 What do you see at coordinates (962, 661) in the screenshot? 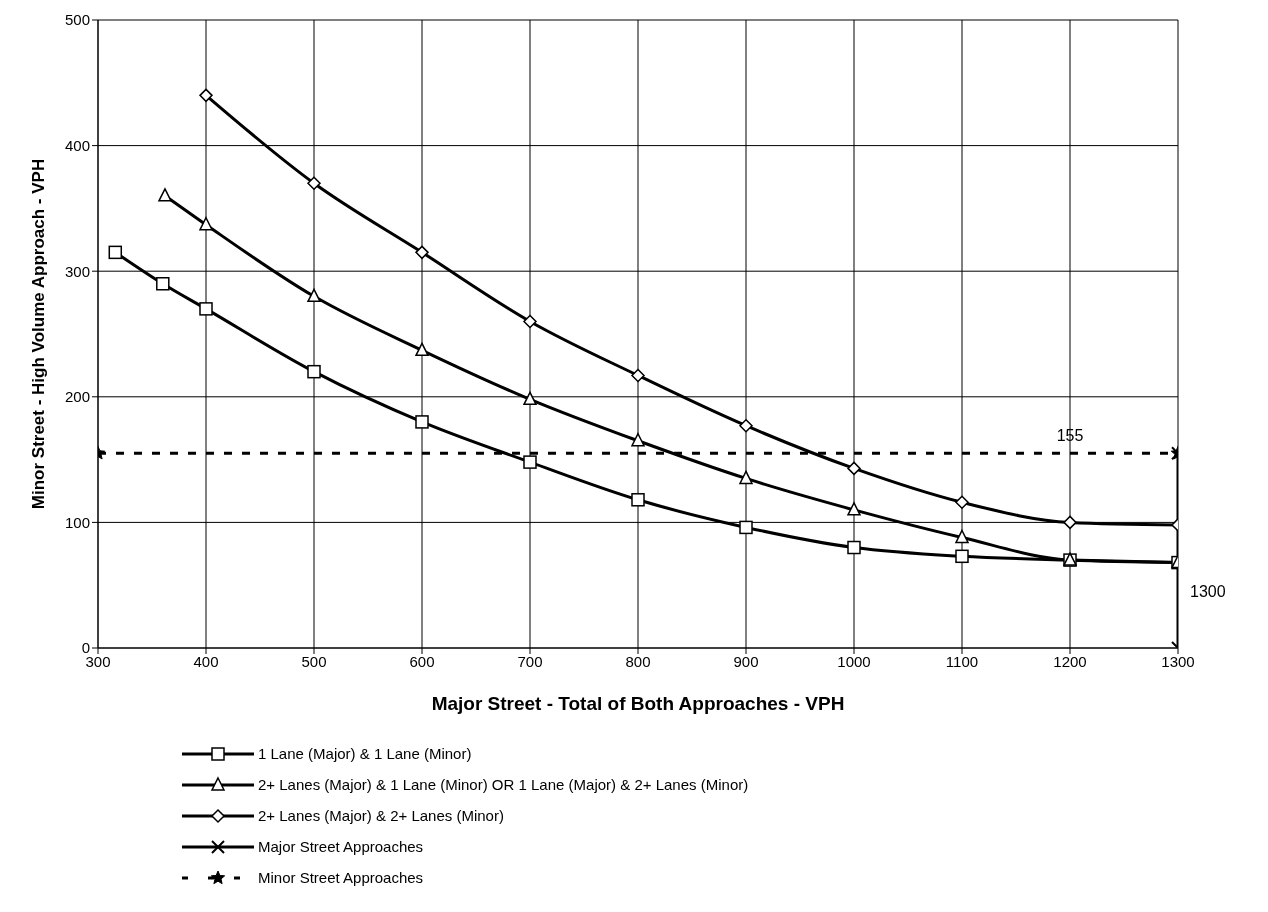
I see `x-tick-label: 1100` at bounding box center [962, 661].